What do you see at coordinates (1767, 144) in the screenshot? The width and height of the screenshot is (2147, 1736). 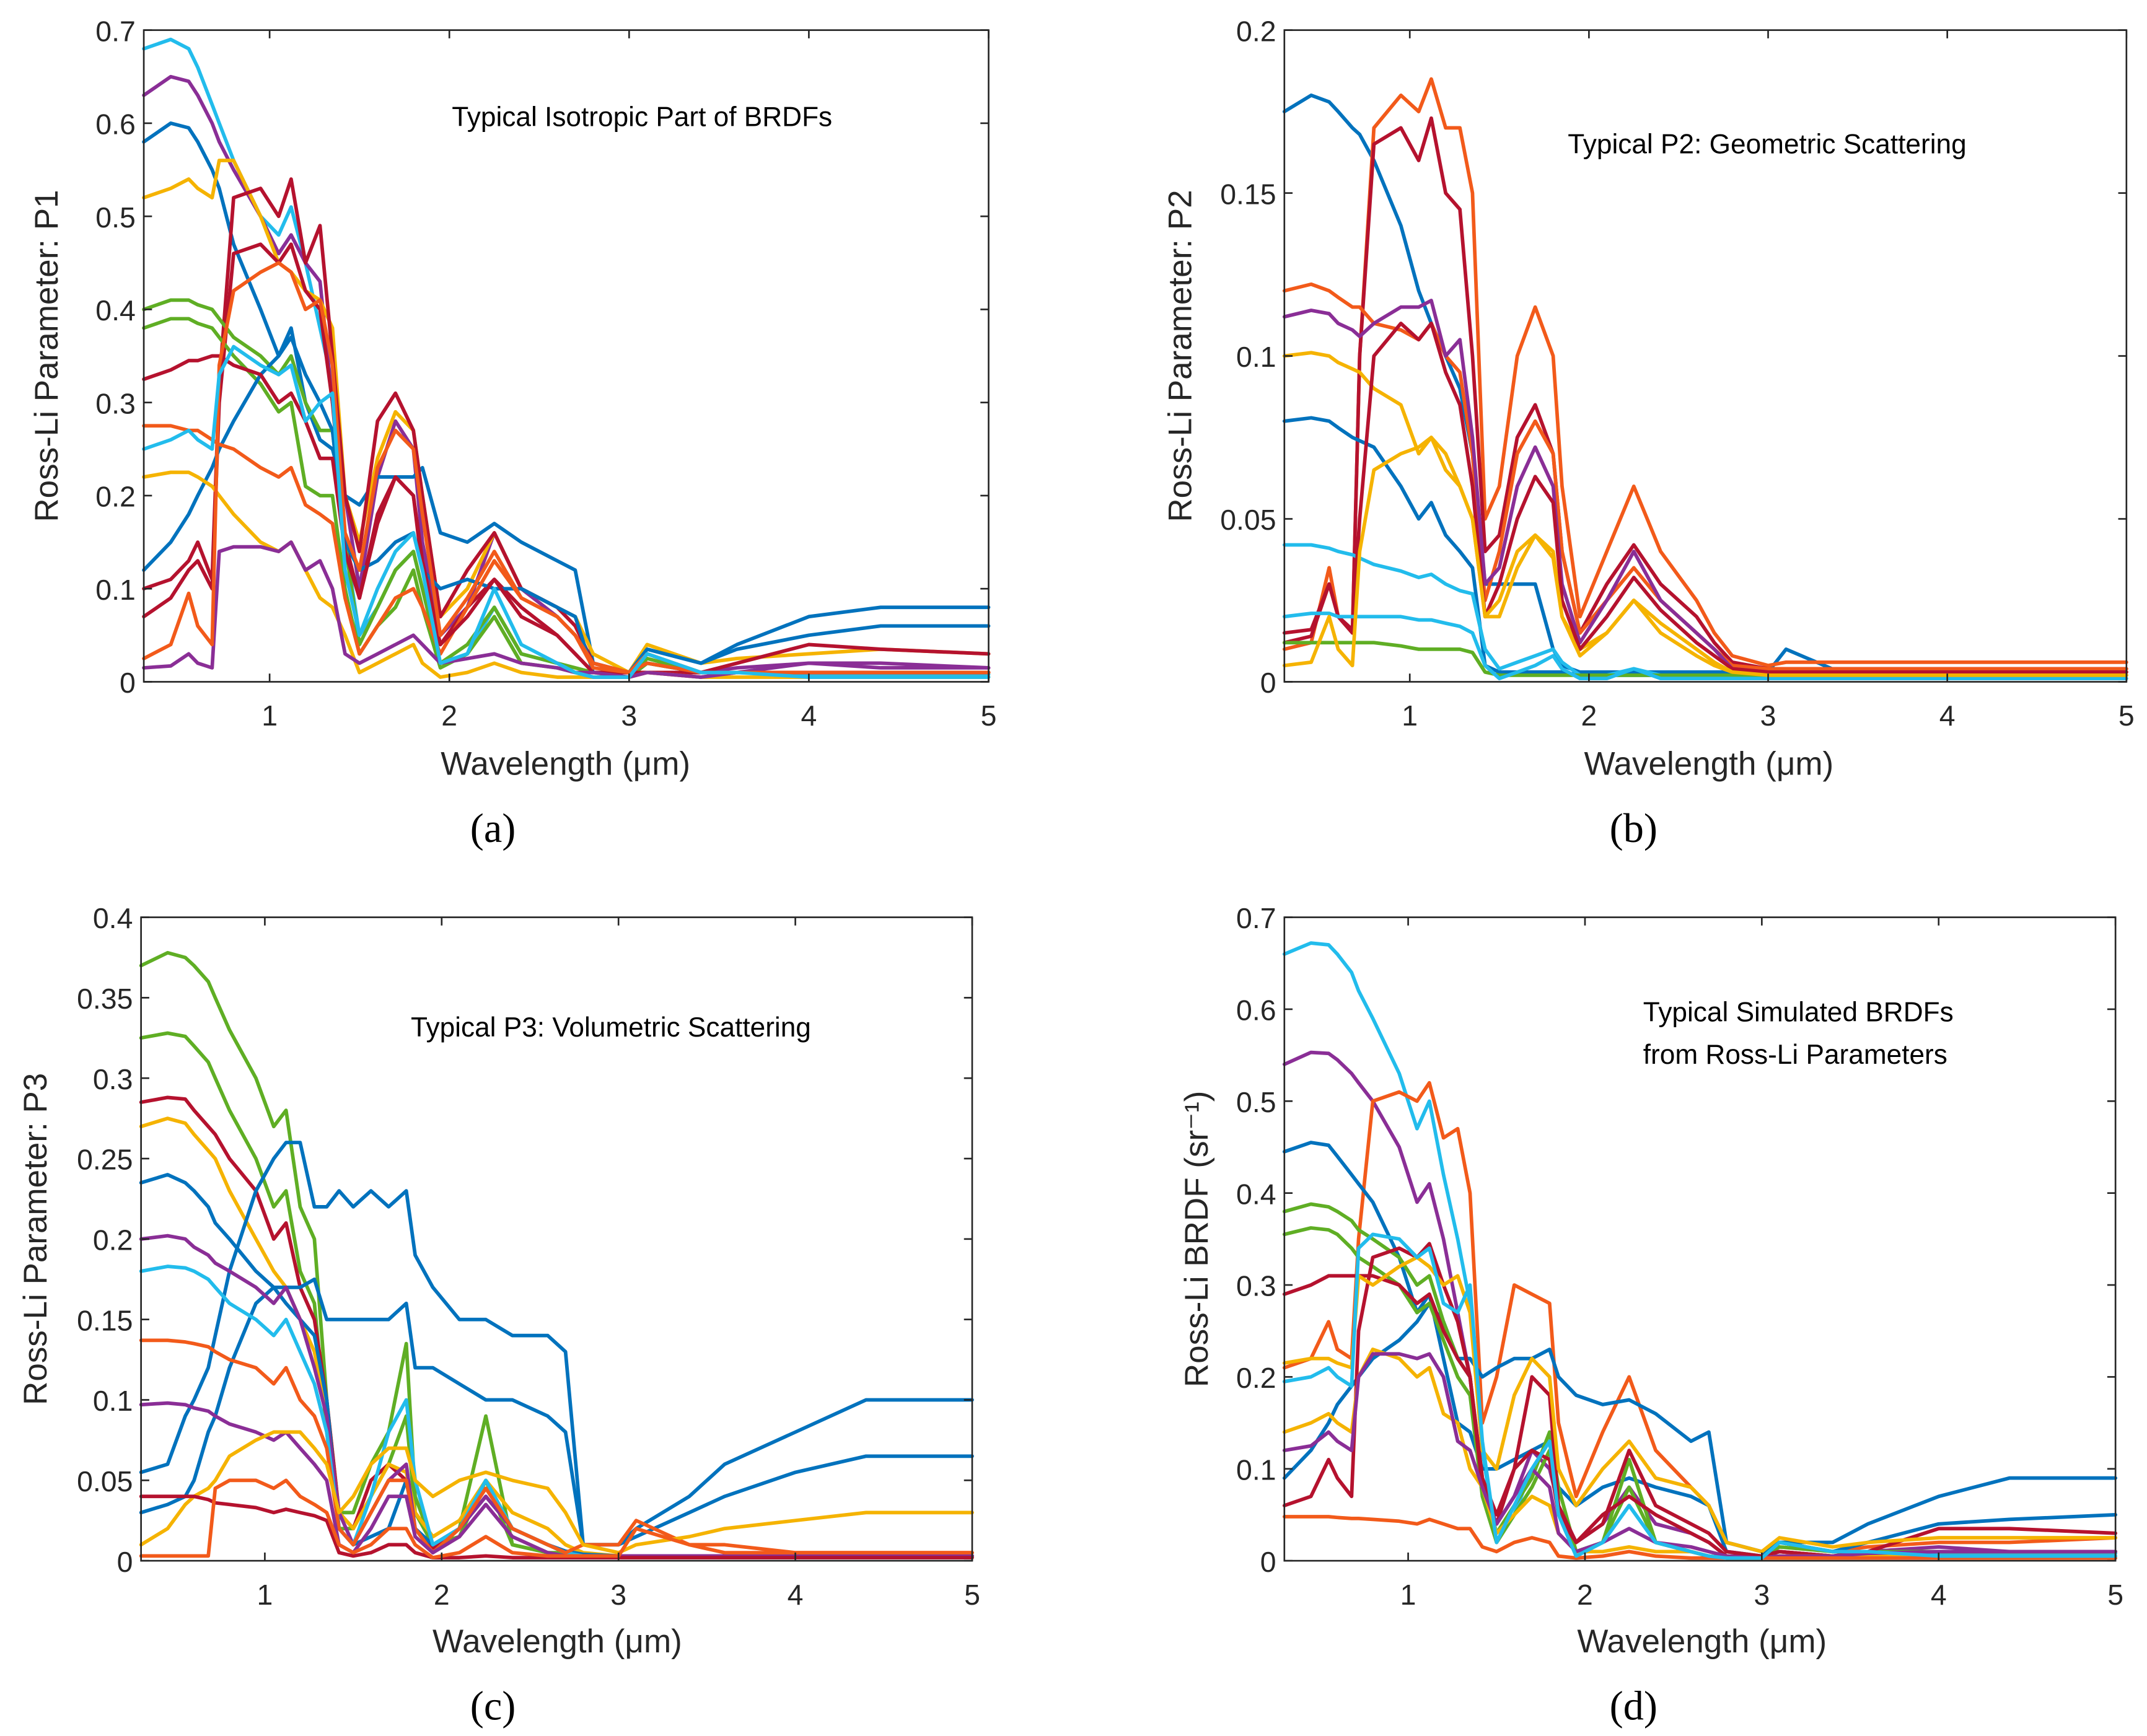 I see `chart-annotation: Typical P2: Geometric Scattering` at bounding box center [1767, 144].